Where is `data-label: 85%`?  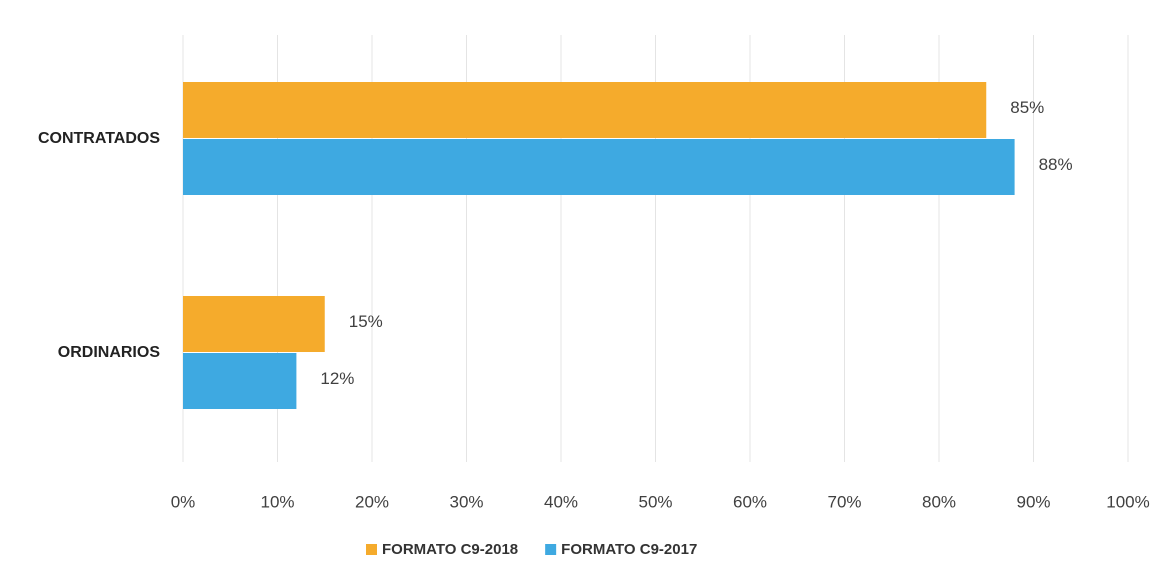
data-label: 85% is located at coordinates (1027, 107).